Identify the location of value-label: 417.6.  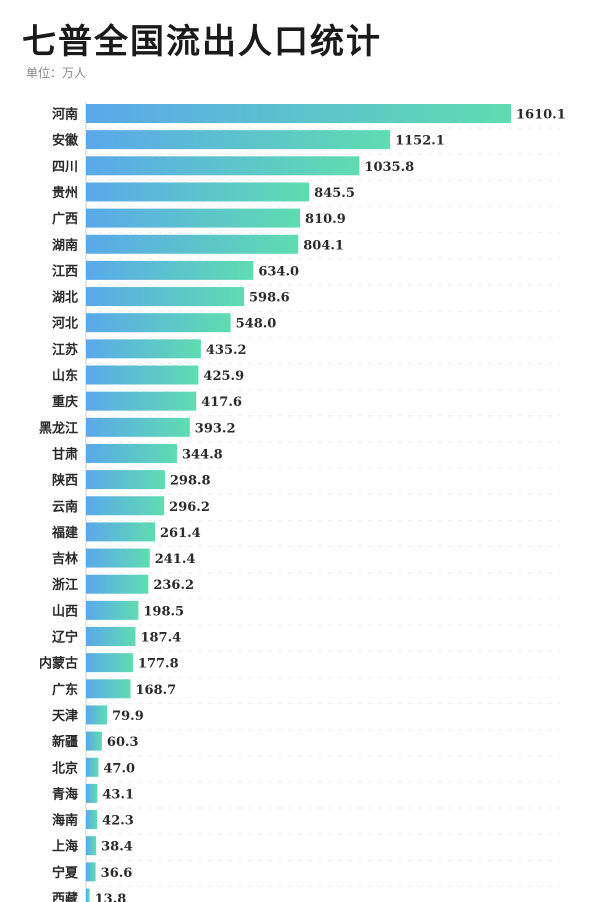
(221, 402).